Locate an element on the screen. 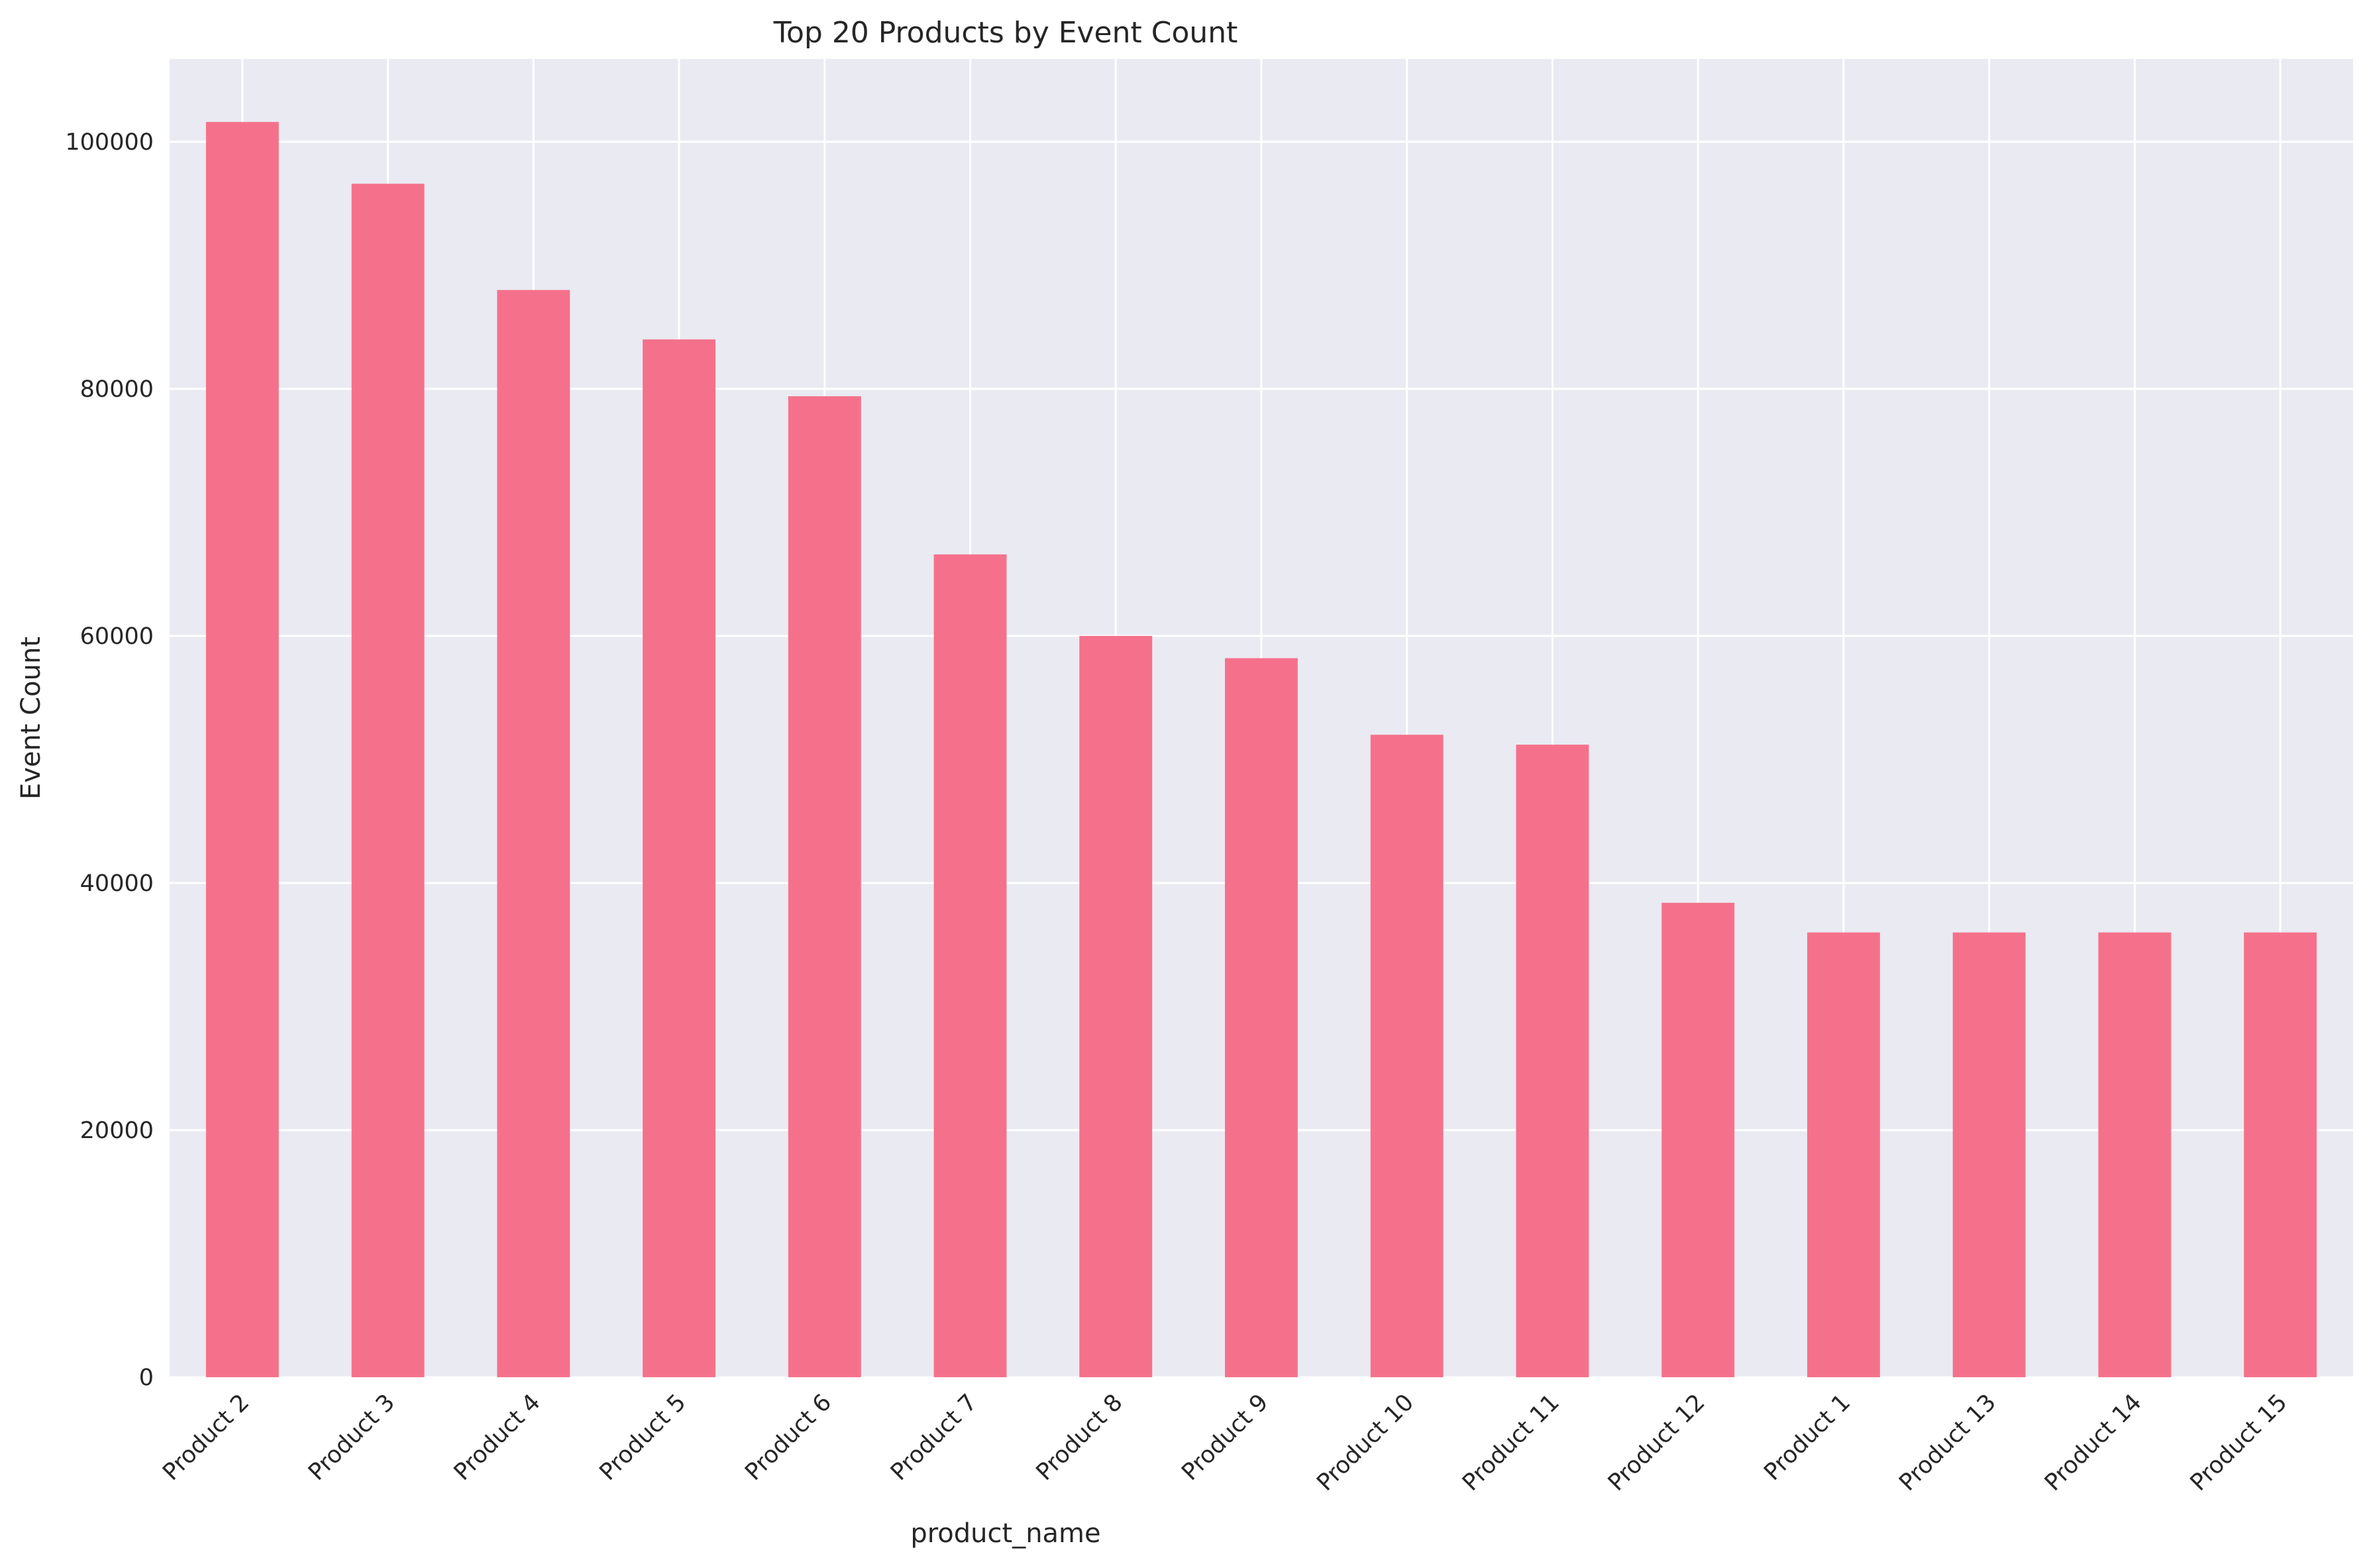 The height and width of the screenshot is (1568, 2365). x-tick-label: Product 4 is located at coordinates (497, 1437).